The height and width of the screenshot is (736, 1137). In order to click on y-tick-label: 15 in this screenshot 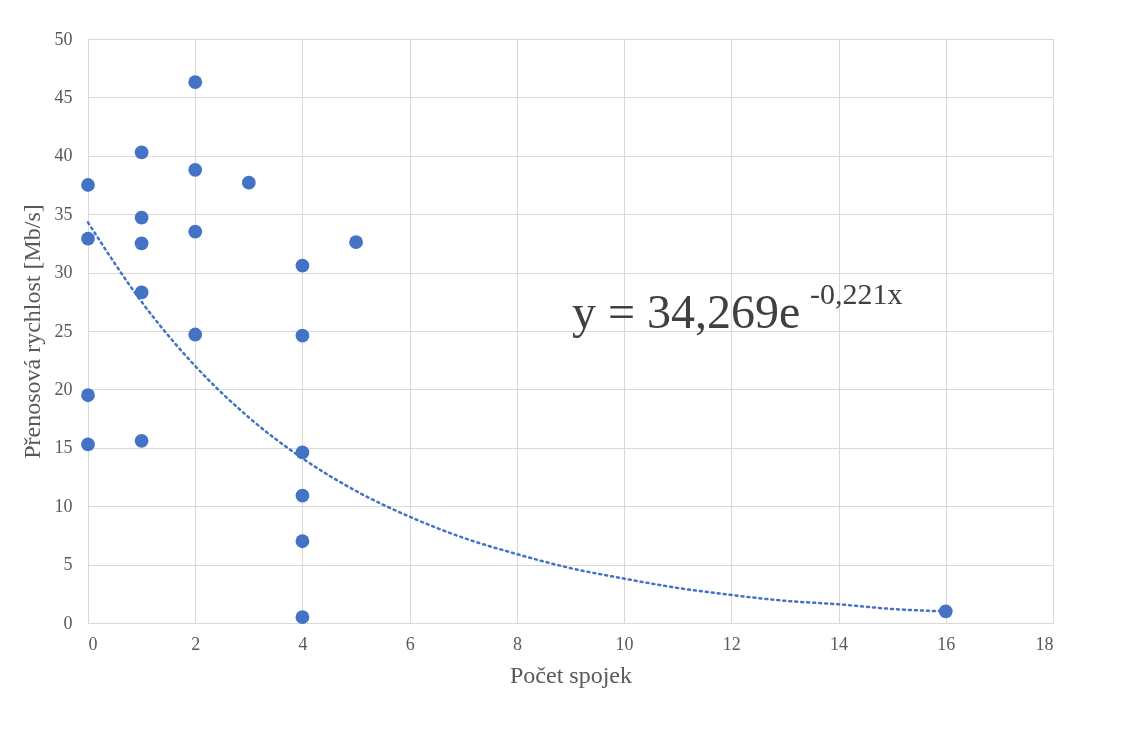, I will do `click(63, 447)`.